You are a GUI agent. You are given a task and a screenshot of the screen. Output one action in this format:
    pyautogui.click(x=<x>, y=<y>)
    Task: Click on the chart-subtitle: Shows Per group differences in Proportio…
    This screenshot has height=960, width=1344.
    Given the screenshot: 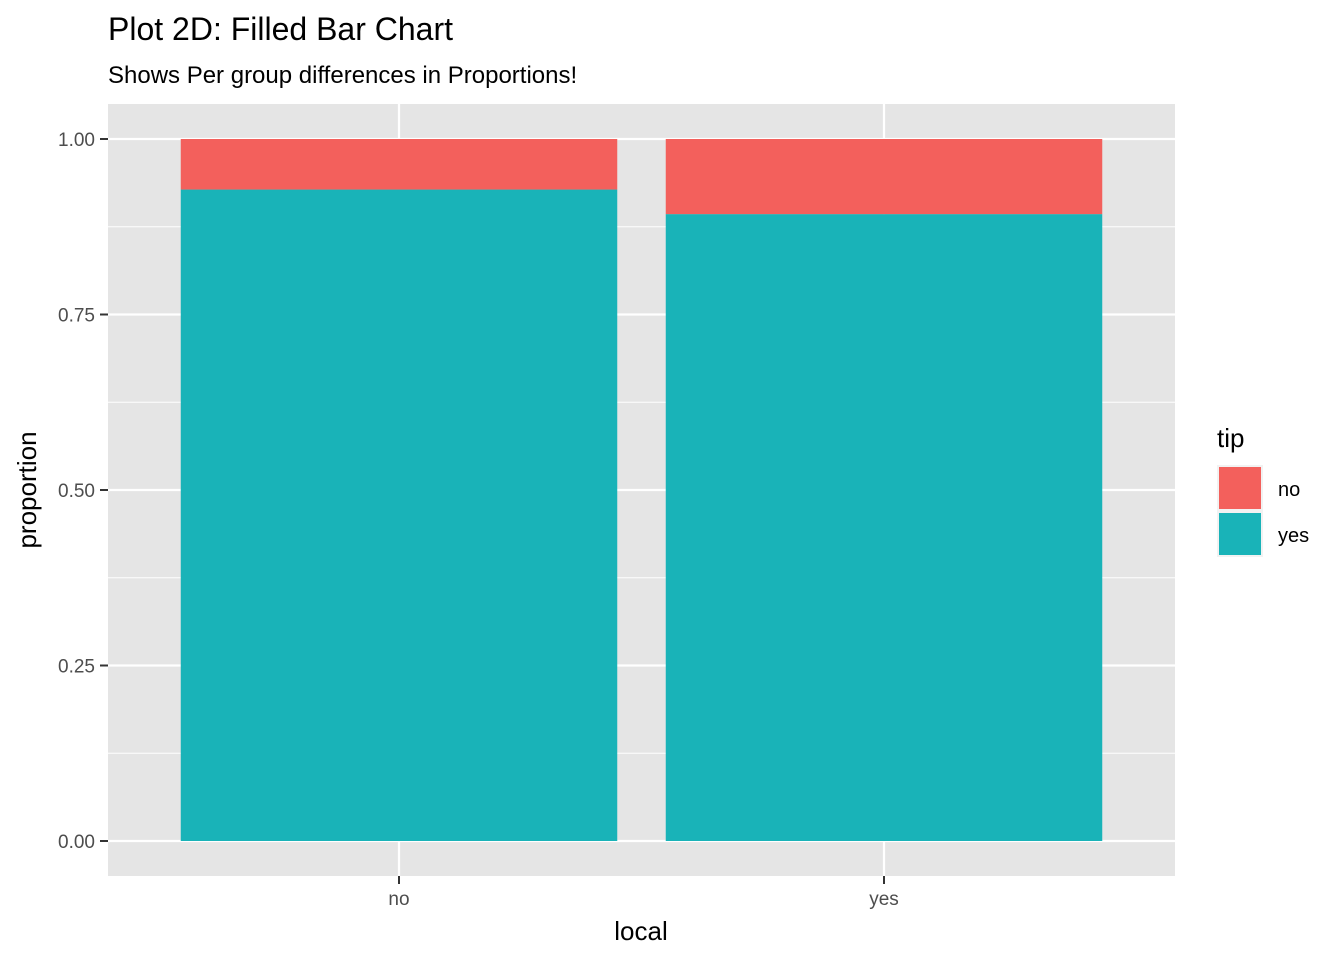 What is the action you would take?
    pyautogui.click(x=342, y=75)
    